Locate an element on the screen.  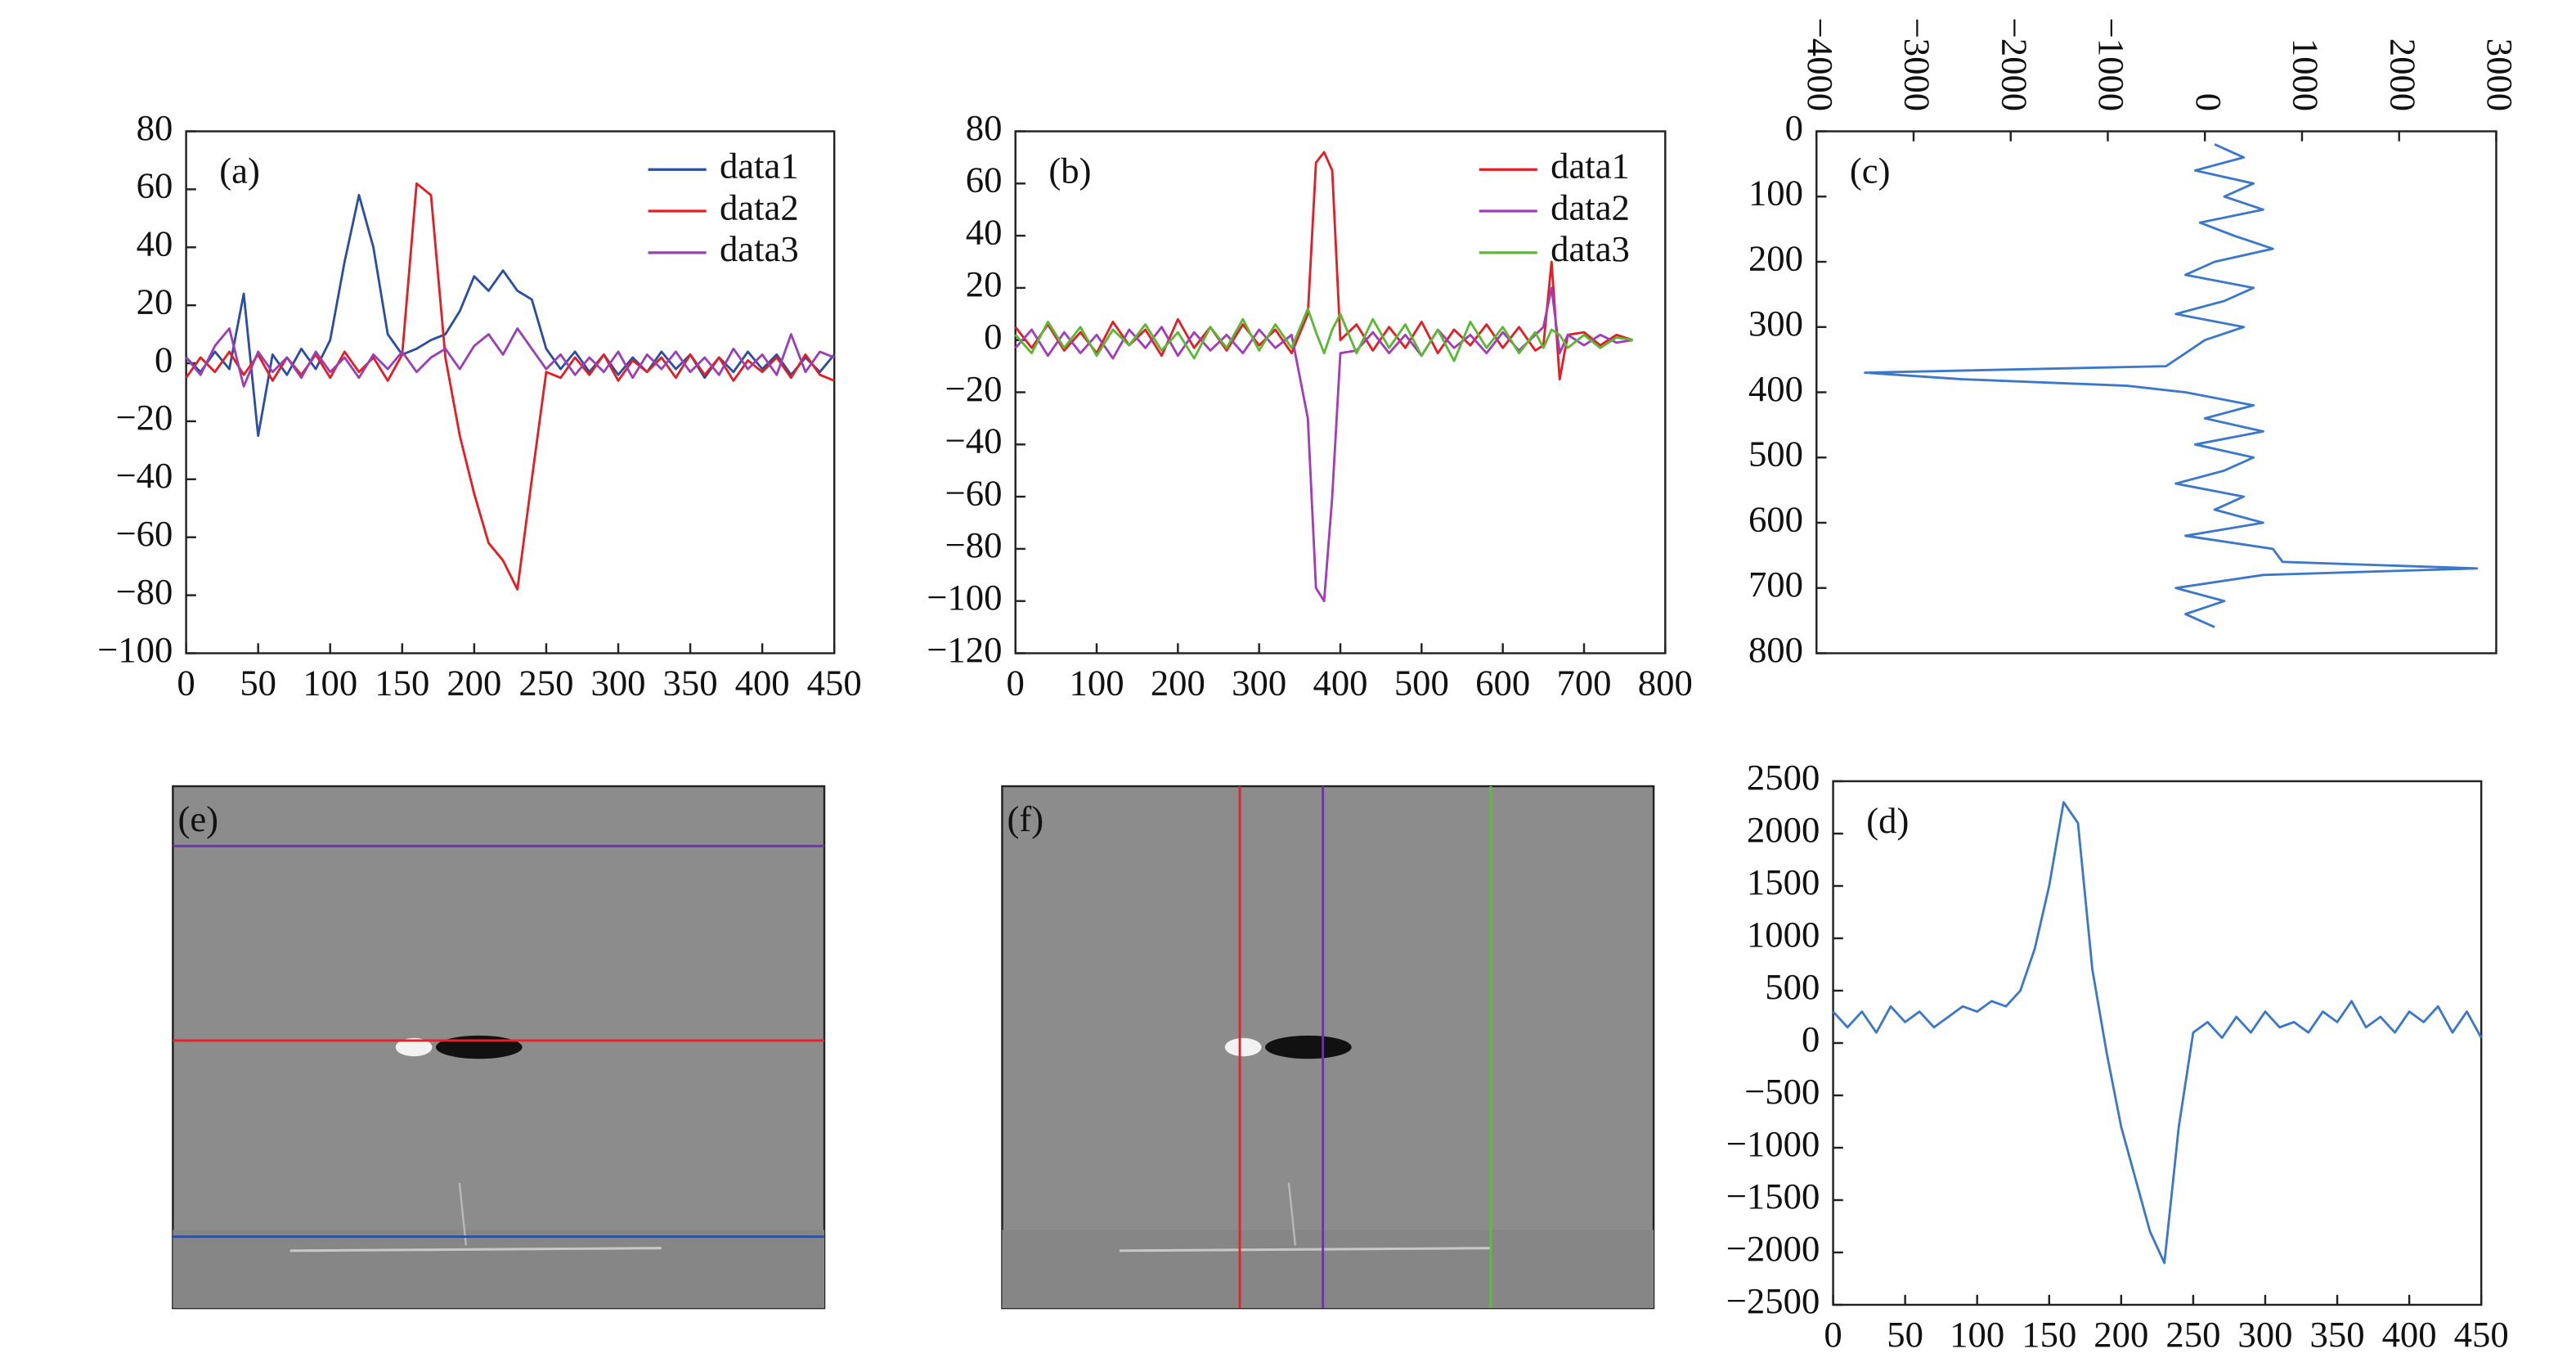
y-tick-label: −500 is located at coordinates (1782, 1091).